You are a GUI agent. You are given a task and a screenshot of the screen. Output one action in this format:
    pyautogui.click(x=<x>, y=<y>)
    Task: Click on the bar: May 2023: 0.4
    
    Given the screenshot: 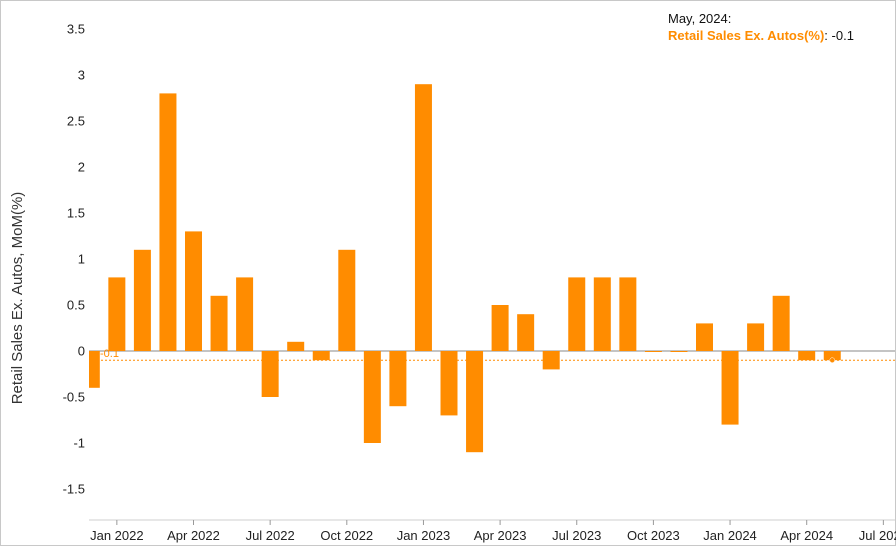 What is the action you would take?
    pyautogui.click(x=526, y=332)
    